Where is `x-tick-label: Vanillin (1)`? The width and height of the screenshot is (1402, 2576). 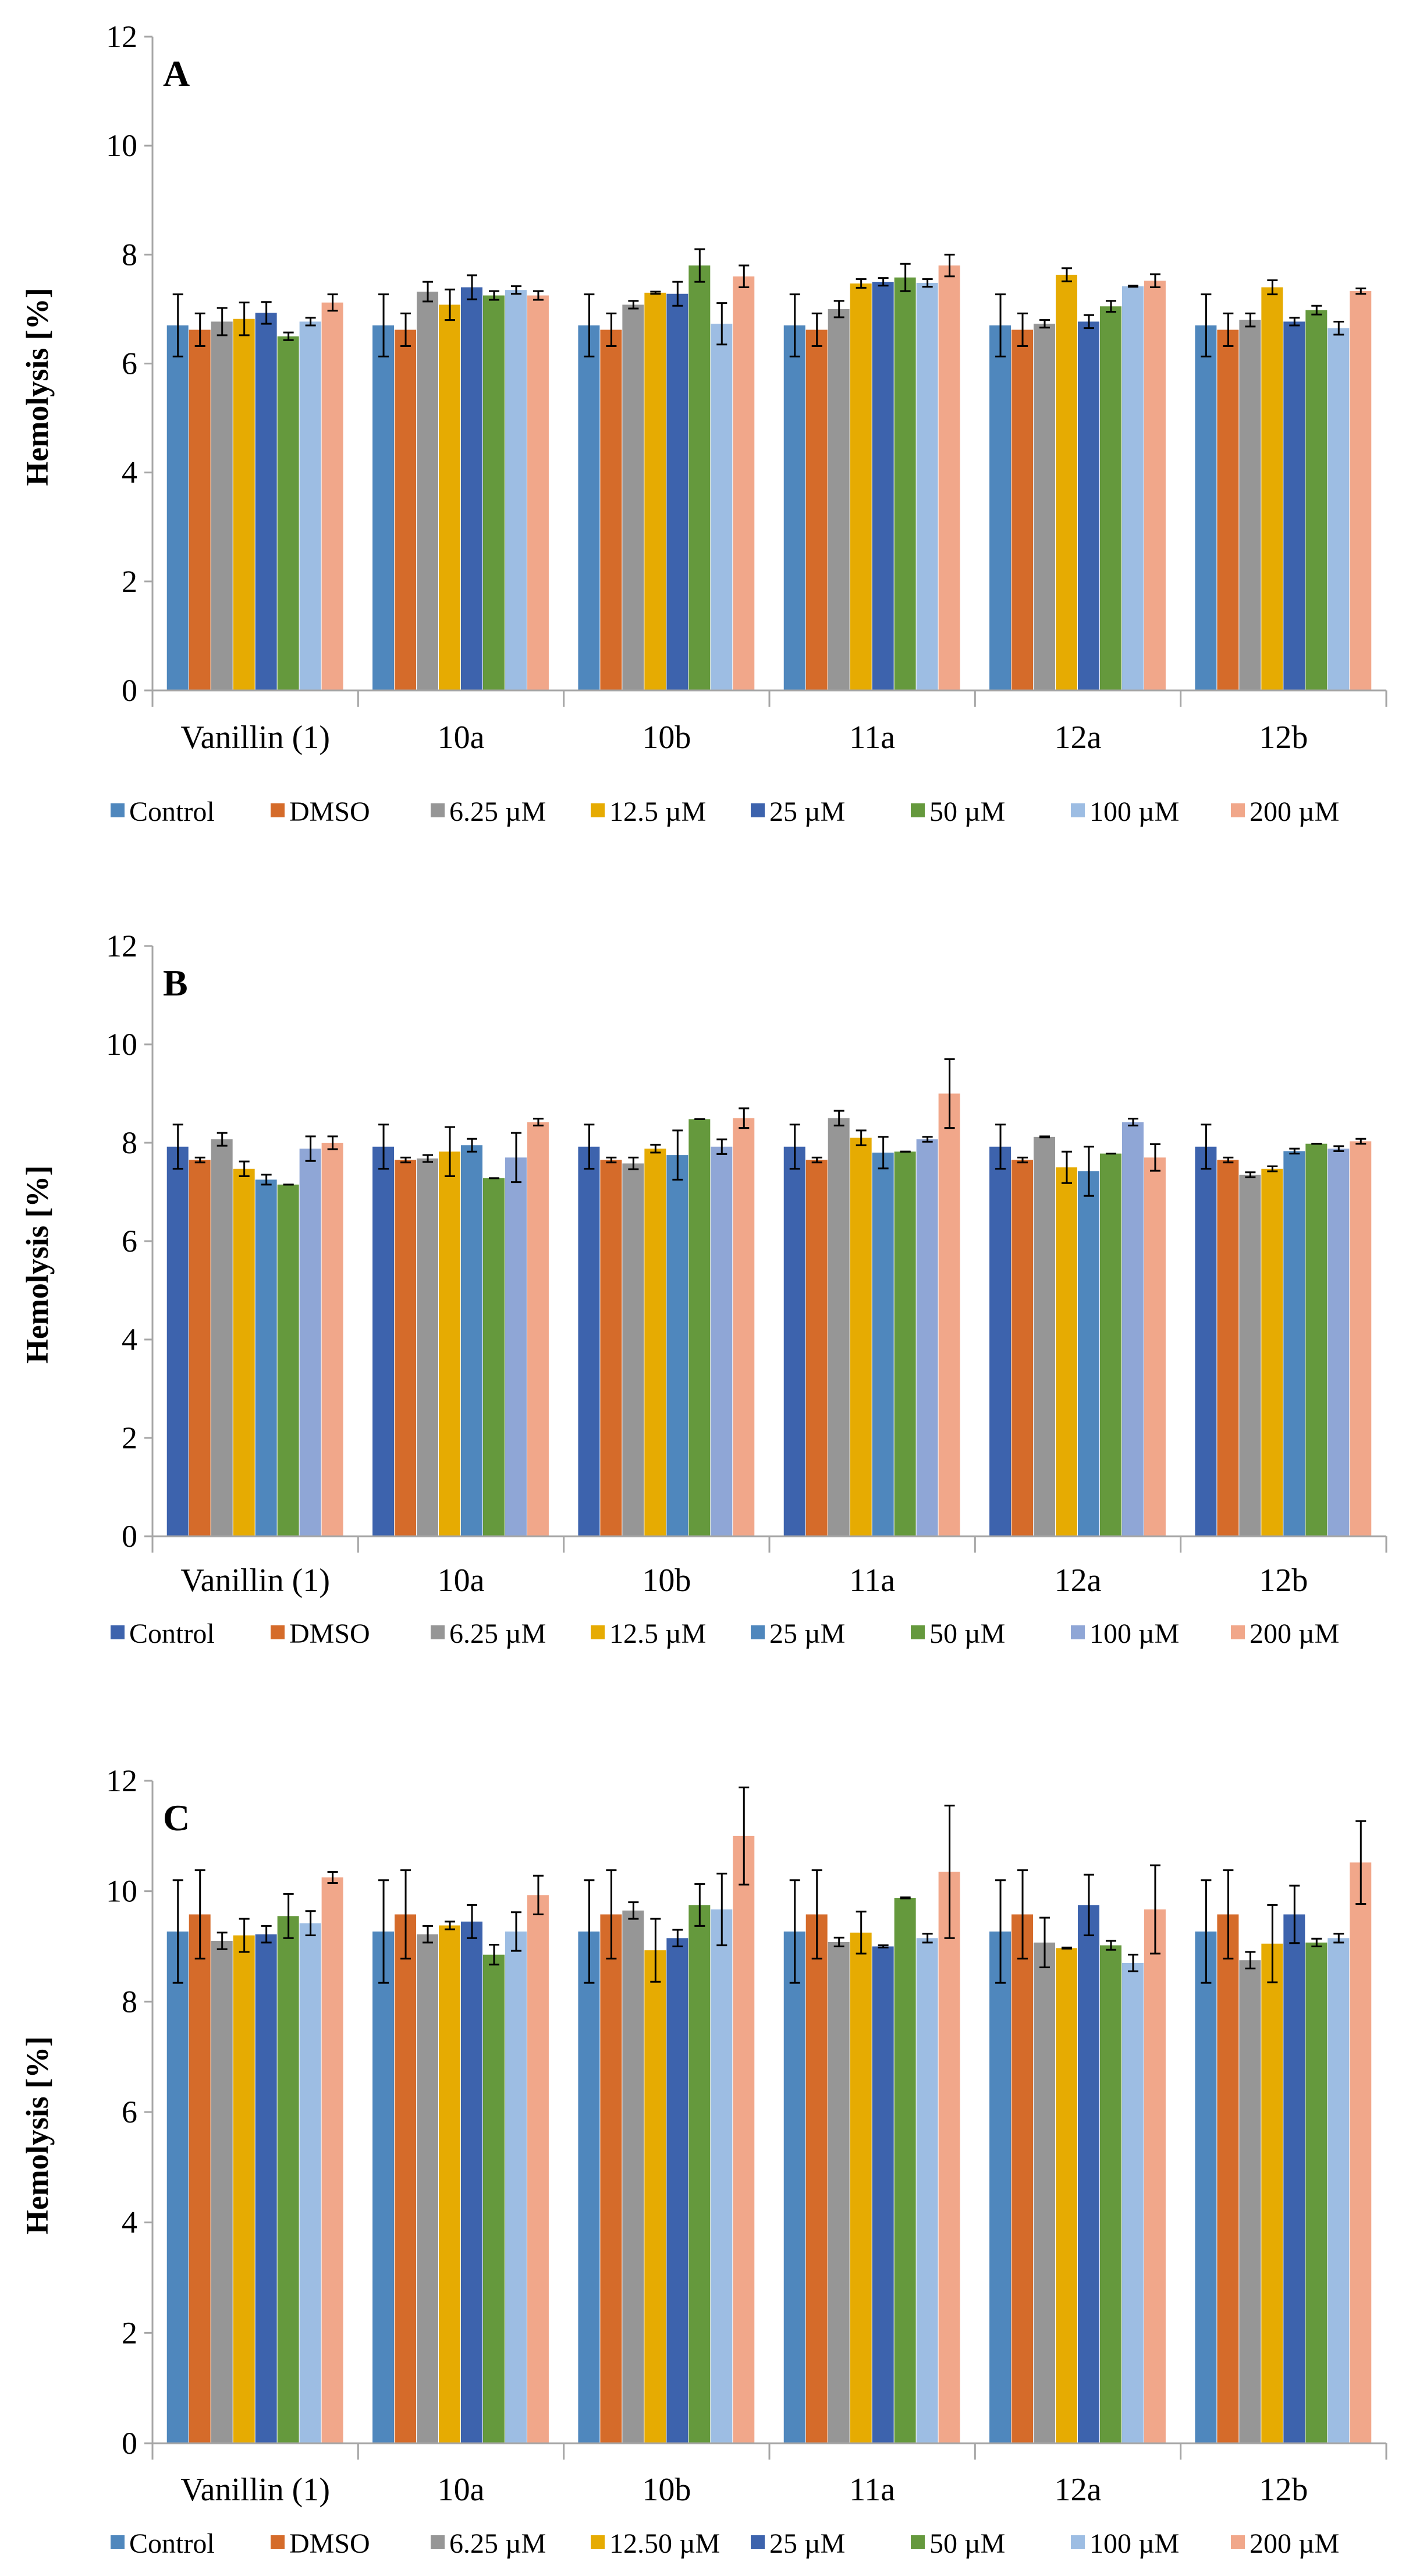
x-tick-label: Vanillin (1) is located at coordinates (255, 2490).